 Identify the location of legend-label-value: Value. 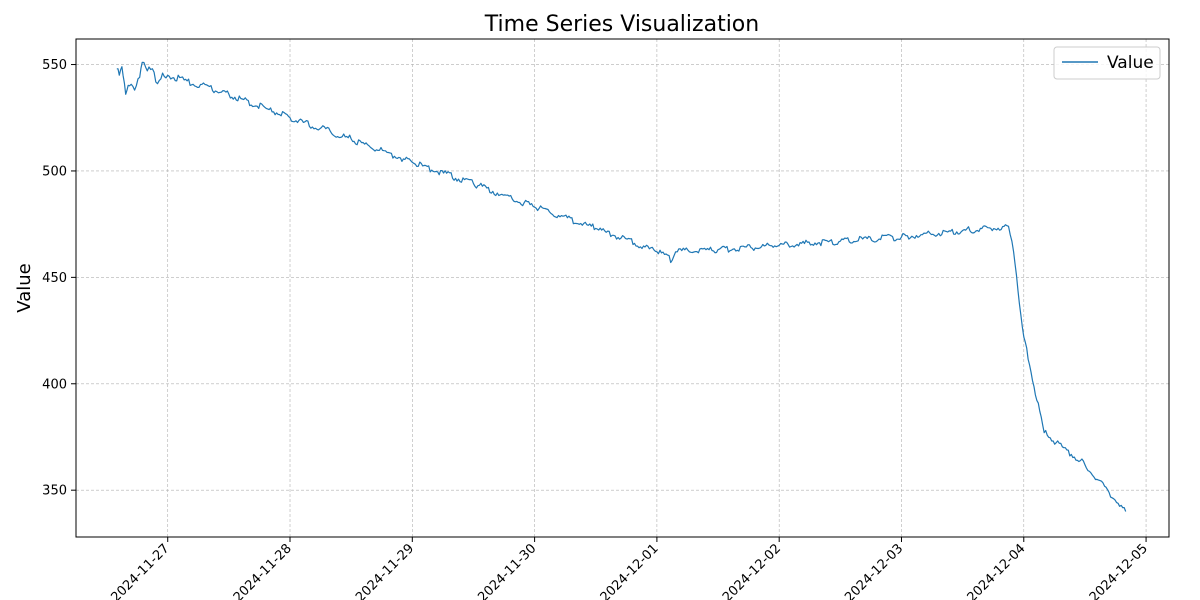
(1130, 63).